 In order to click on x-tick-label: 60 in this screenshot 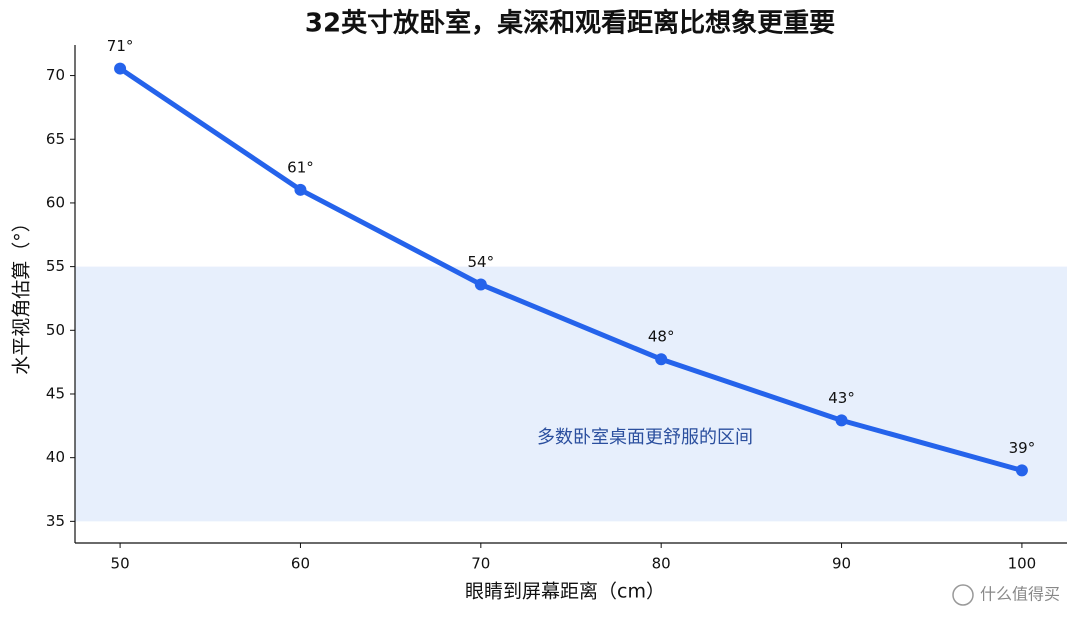, I will do `click(300, 564)`.